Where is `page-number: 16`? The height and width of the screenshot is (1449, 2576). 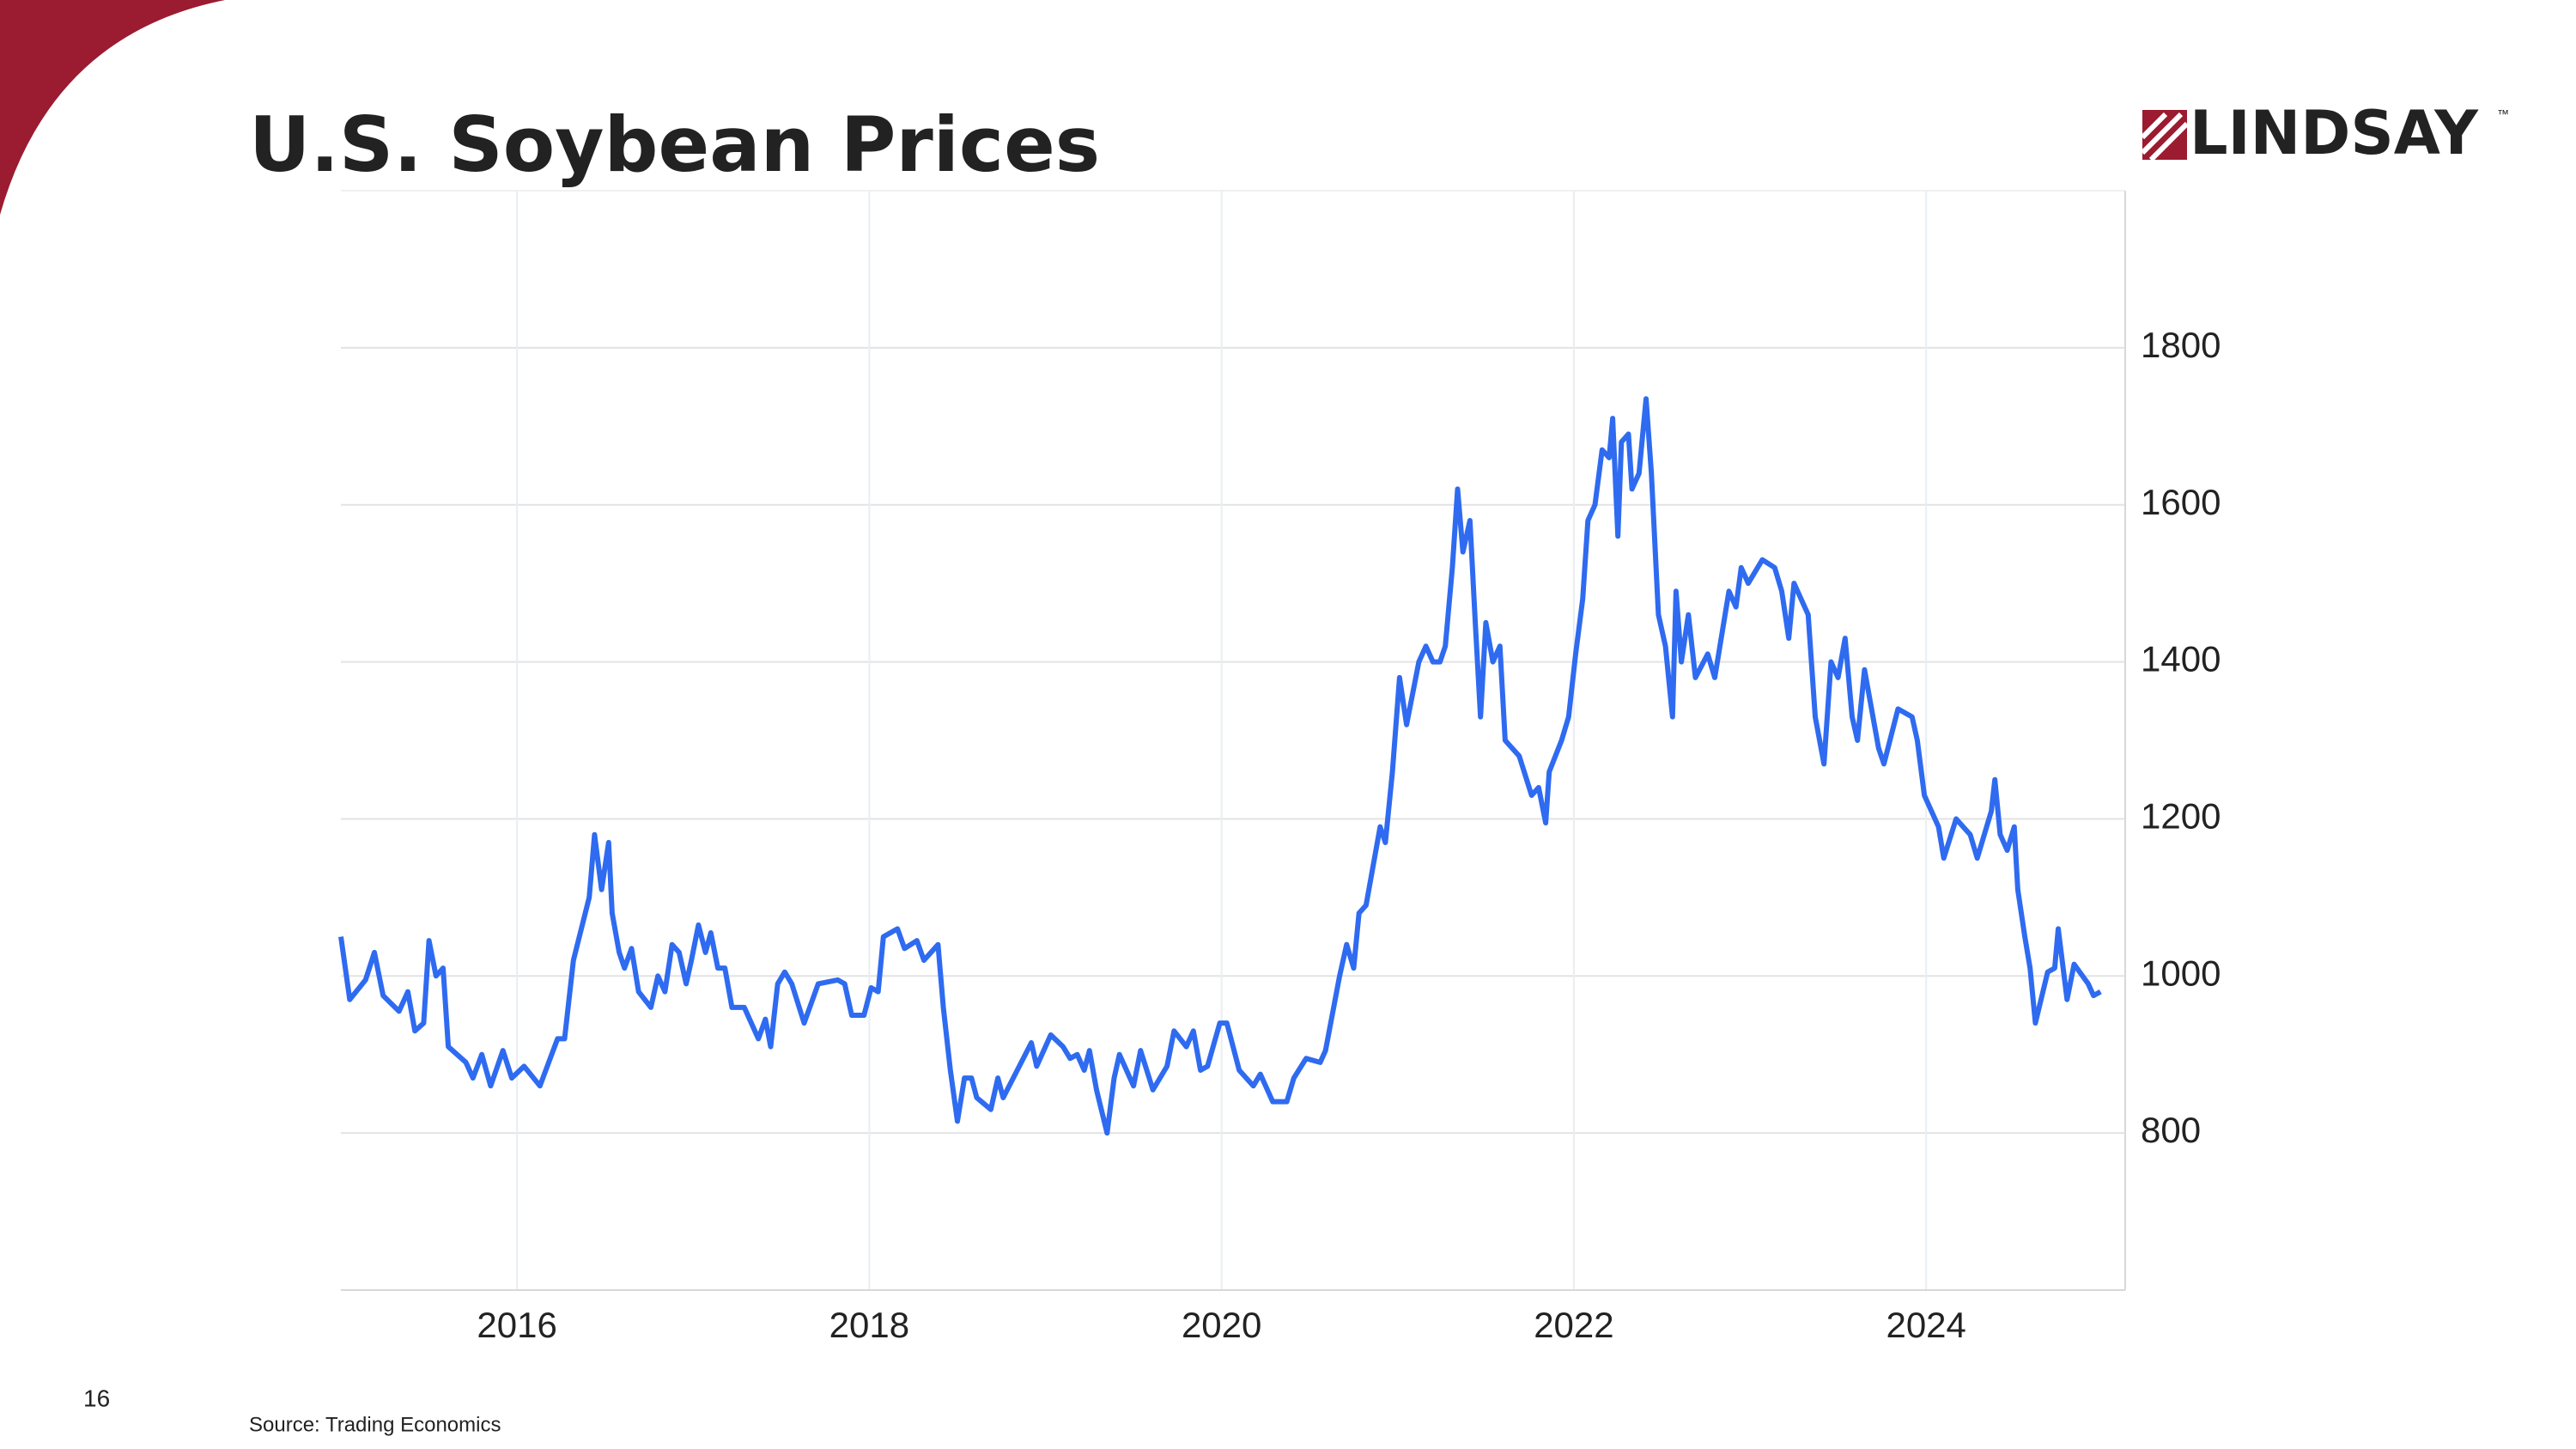 page-number: 16 is located at coordinates (96, 1398).